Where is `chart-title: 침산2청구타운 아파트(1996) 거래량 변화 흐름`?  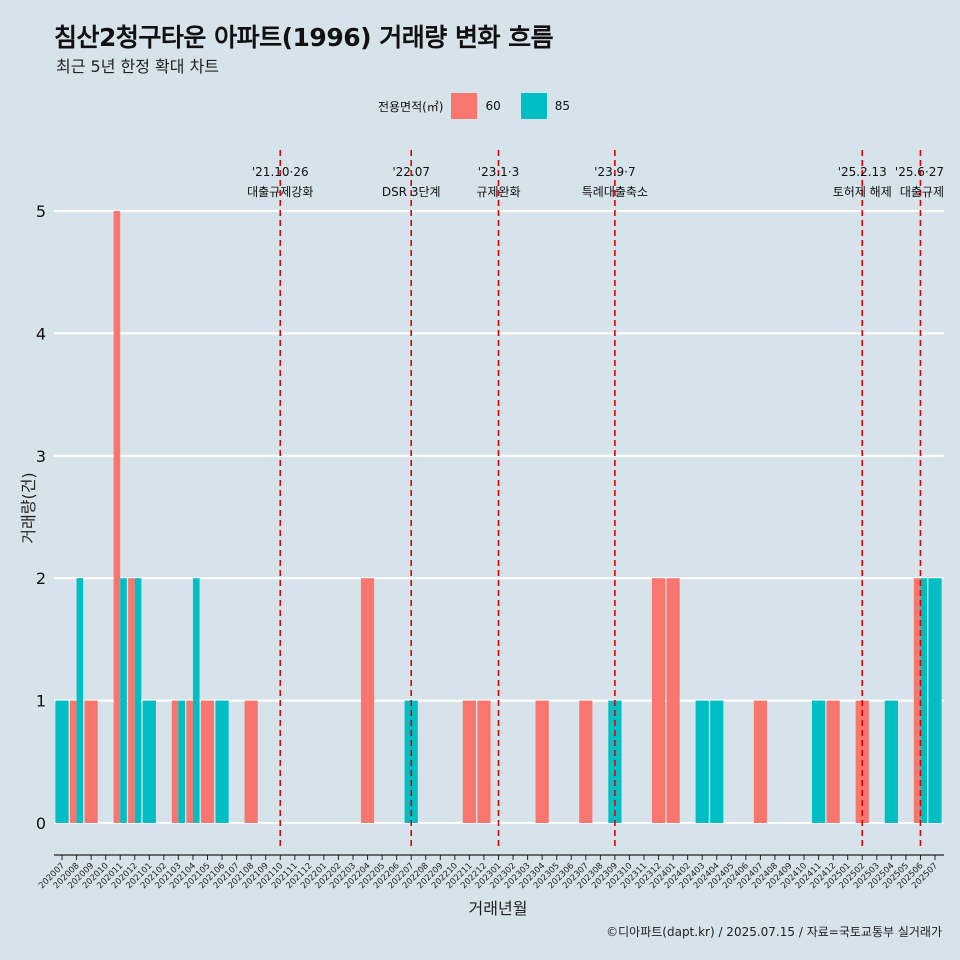
chart-title: 침산2청구타운 아파트(1996) 거래량 변화 흐름 is located at coordinates (304, 37).